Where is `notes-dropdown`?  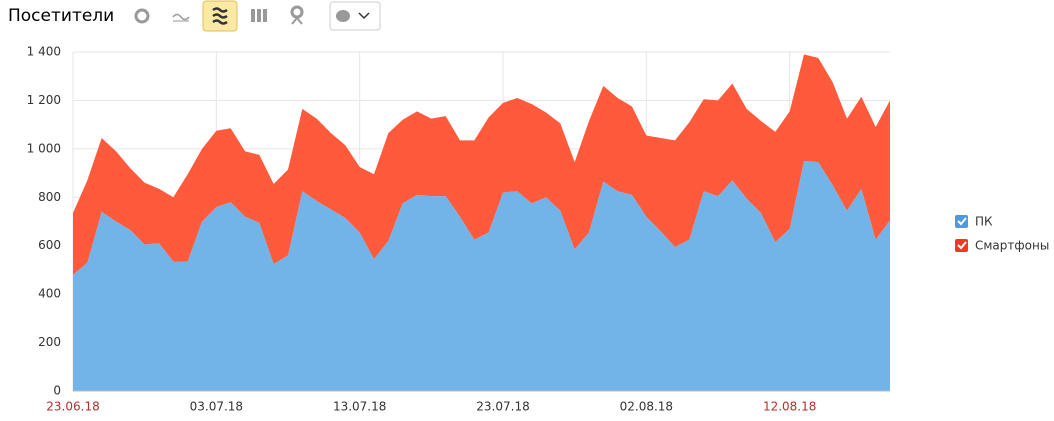
notes-dropdown is located at coordinates (355, 16).